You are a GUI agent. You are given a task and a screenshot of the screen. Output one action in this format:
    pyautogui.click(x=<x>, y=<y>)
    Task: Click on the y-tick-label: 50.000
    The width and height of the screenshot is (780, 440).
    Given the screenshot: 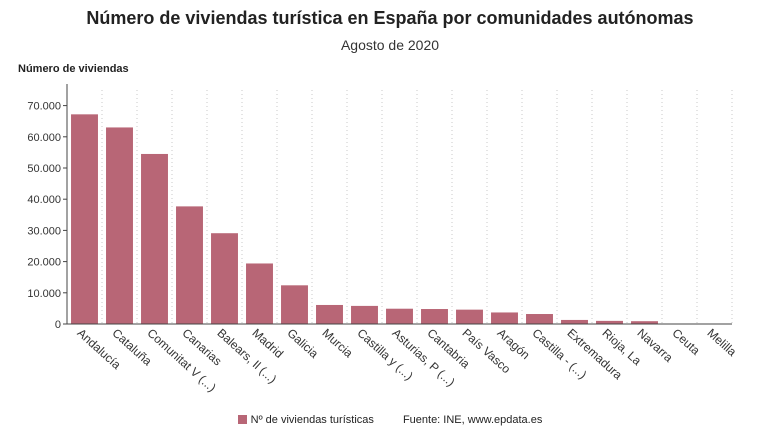 What is the action you would take?
    pyautogui.click(x=44, y=169)
    